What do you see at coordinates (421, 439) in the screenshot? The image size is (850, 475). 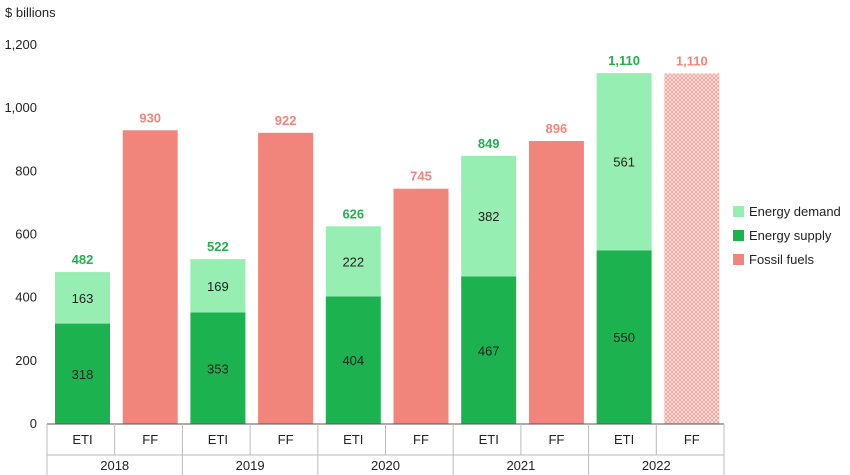 I see `x-tick-label-ff-2020: FF` at bounding box center [421, 439].